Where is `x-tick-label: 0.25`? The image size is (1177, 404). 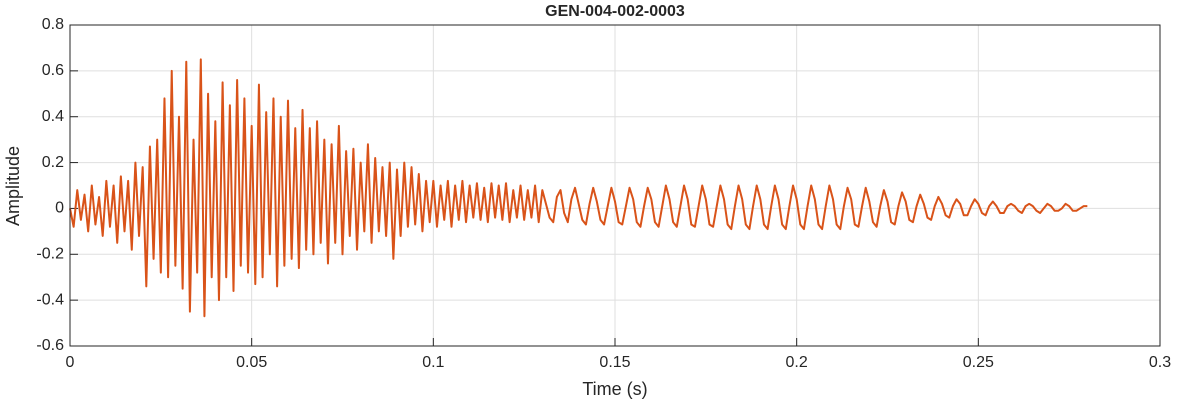 x-tick-label: 0.25 is located at coordinates (978, 362).